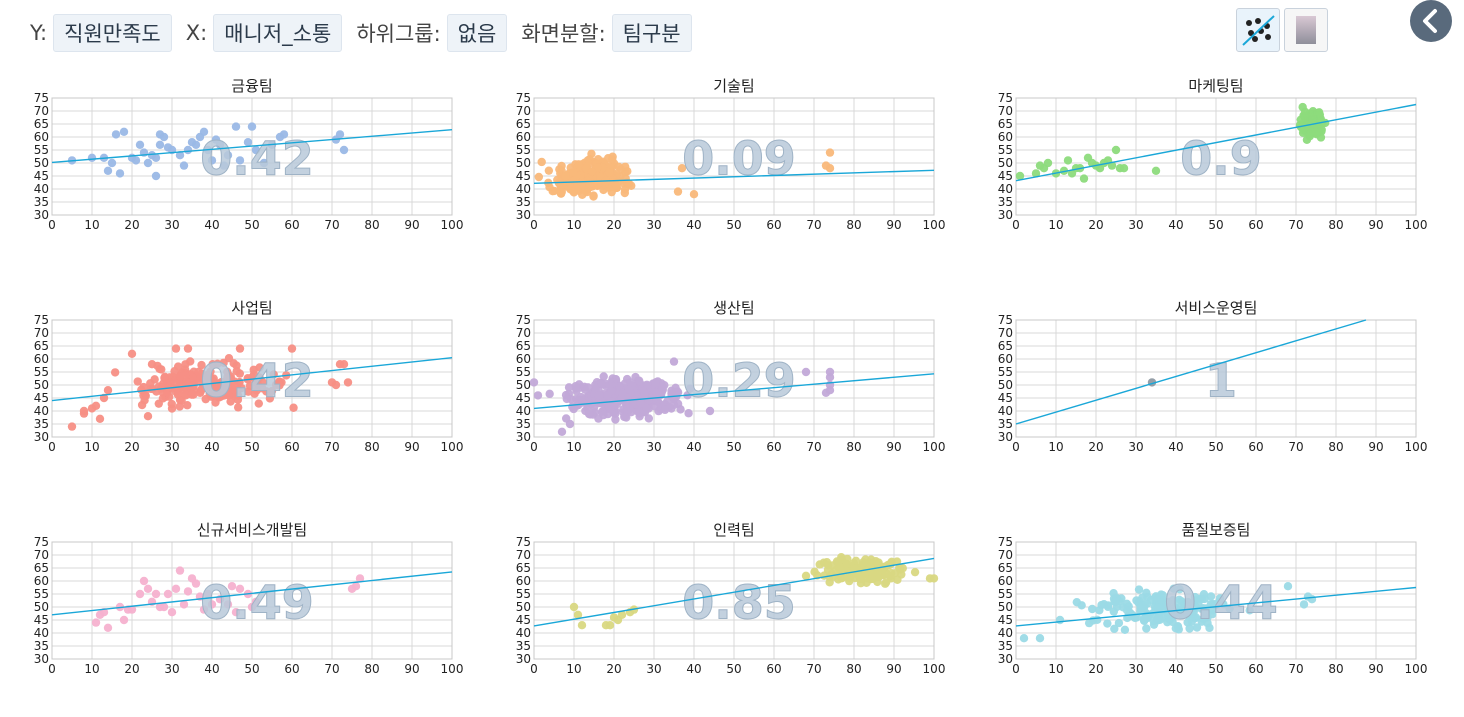 The height and width of the screenshot is (717, 1464). I want to click on correlation-label: 0.9, so click(1221, 159).